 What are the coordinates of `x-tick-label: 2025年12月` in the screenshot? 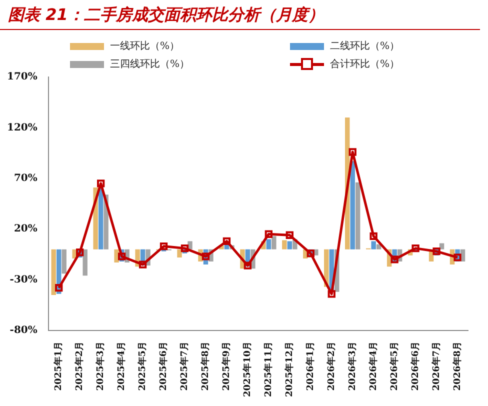 It's located at (290, 369).